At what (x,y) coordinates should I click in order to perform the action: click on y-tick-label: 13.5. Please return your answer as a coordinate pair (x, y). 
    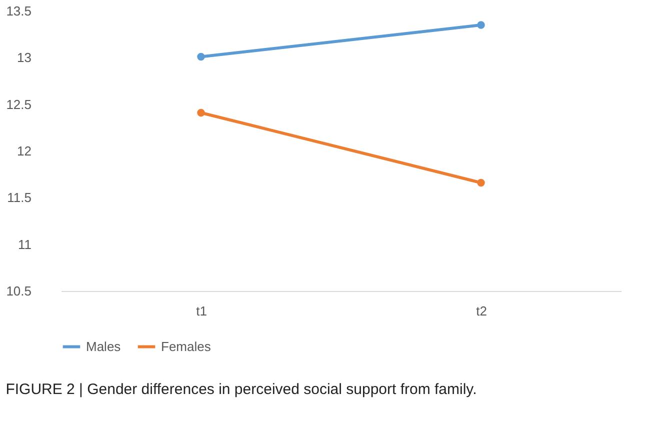
    Looking at the image, I should click on (19, 11).